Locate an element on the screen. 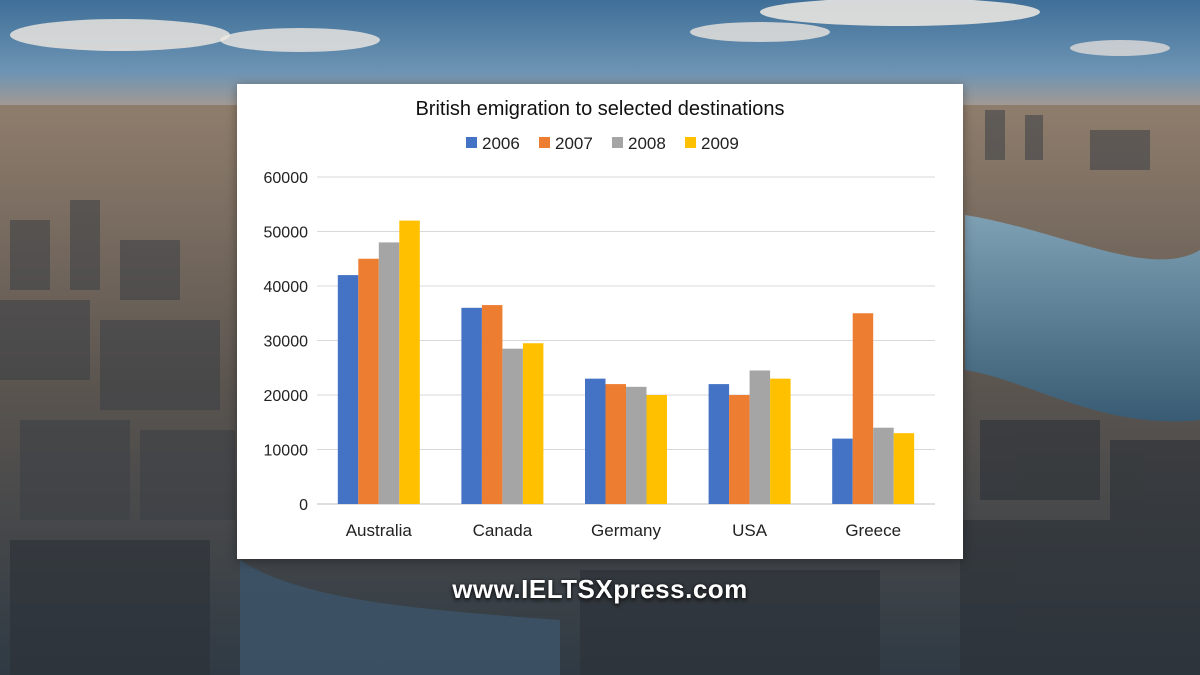 Image resolution: width=1200 pixels, height=675 pixels. y-tick-label-60000: 60000 is located at coordinates (286, 178).